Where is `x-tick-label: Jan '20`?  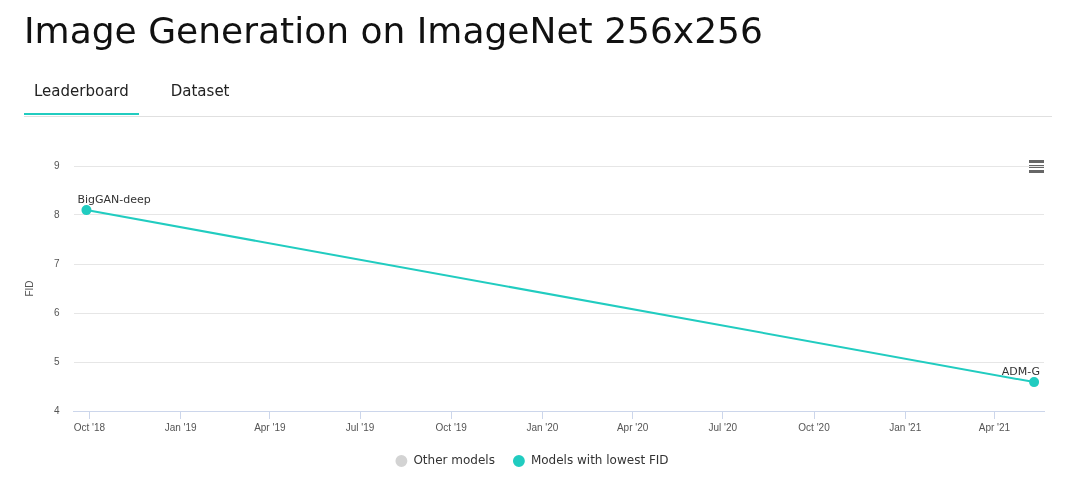 x-tick-label: Jan '20 is located at coordinates (542, 427).